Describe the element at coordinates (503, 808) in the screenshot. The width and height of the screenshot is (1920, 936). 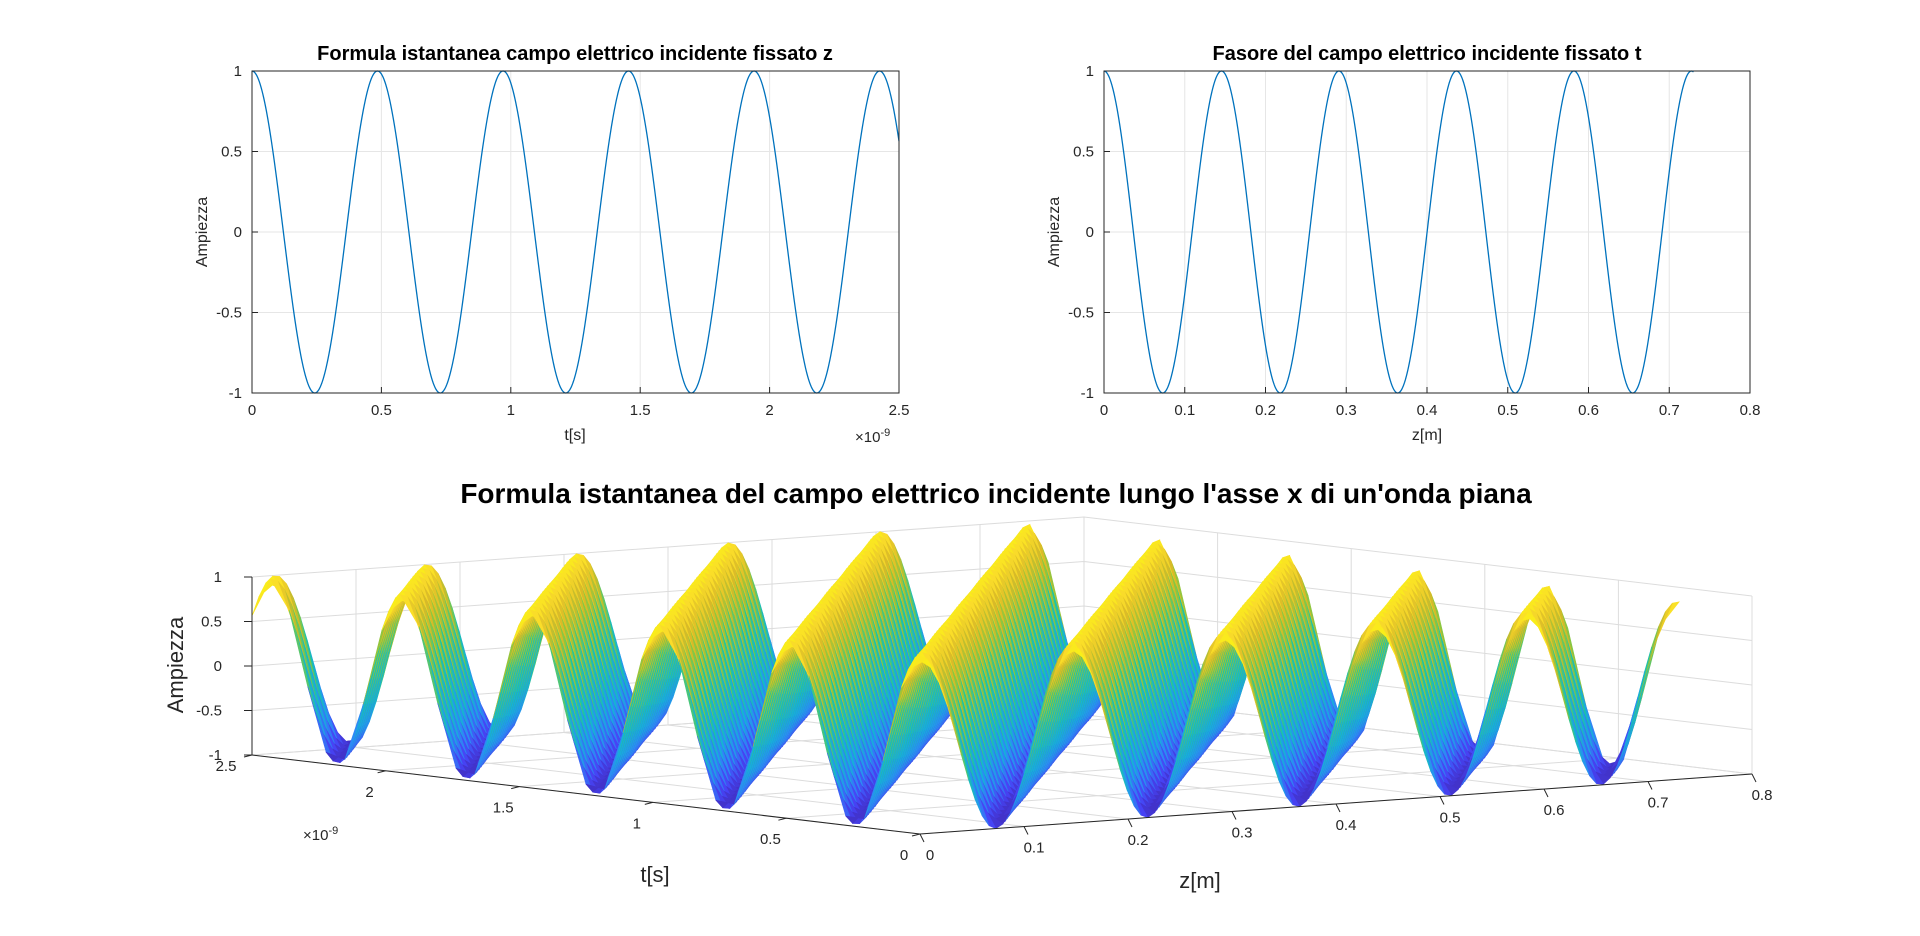
I see `t-tick-label: 1.5` at that location.